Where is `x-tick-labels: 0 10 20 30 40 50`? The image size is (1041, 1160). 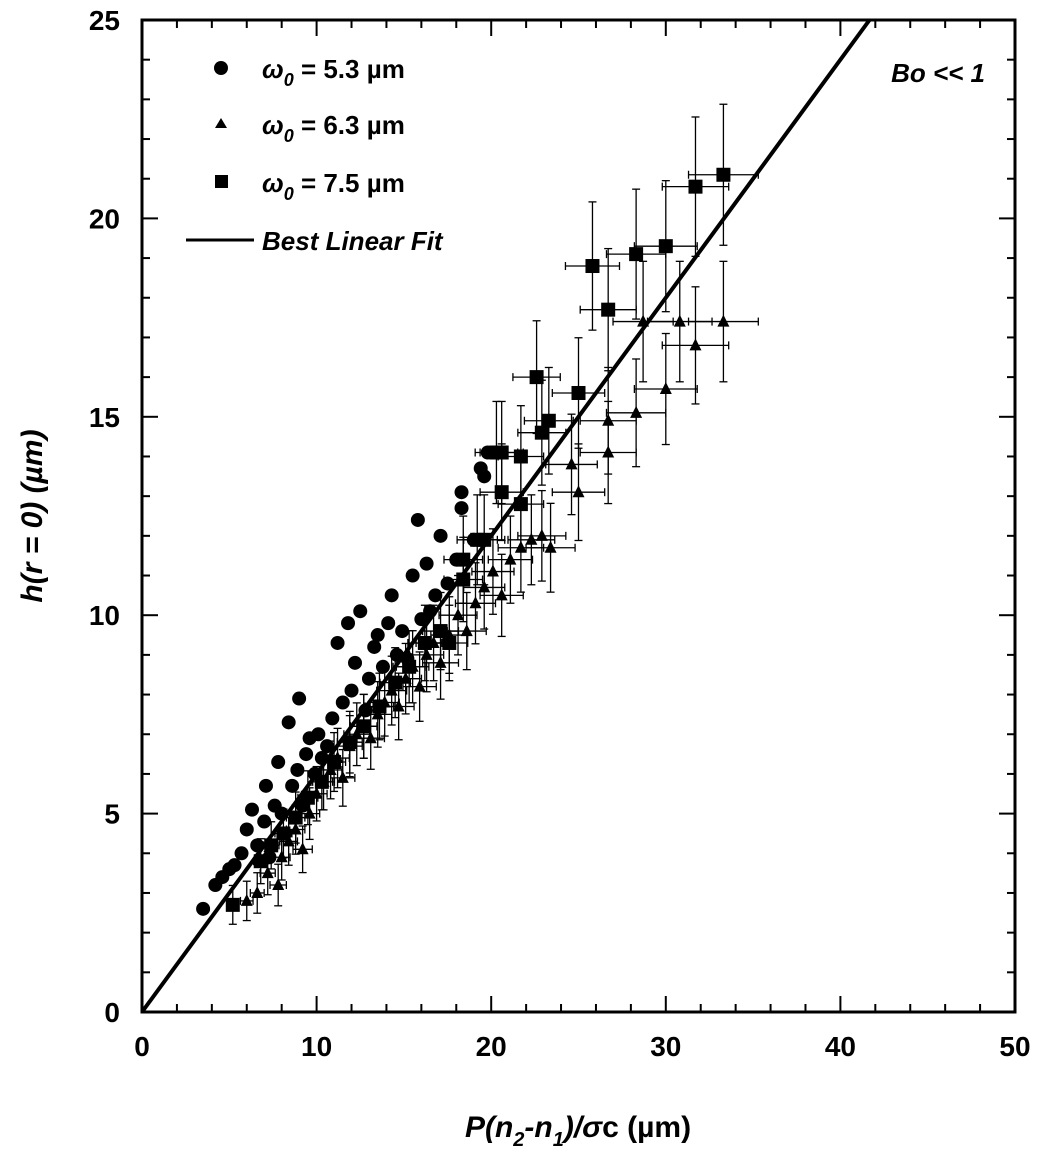 x-tick-labels: 0 10 20 30 40 50 is located at coordinates (582, 1046).